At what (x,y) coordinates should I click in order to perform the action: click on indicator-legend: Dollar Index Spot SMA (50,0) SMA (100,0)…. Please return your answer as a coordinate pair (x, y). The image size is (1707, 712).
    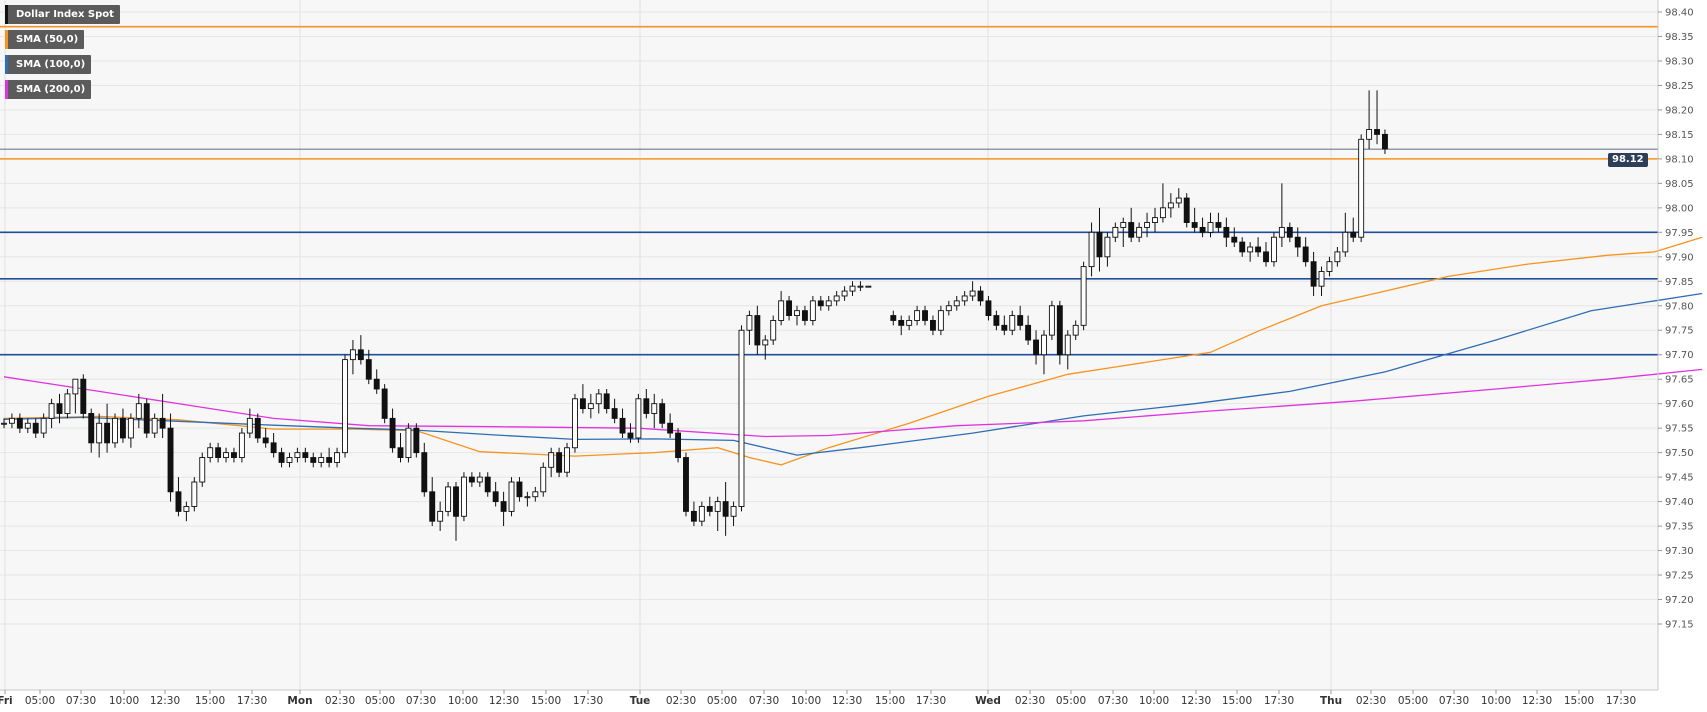
    Looking at the image, I should click on (62, 55).